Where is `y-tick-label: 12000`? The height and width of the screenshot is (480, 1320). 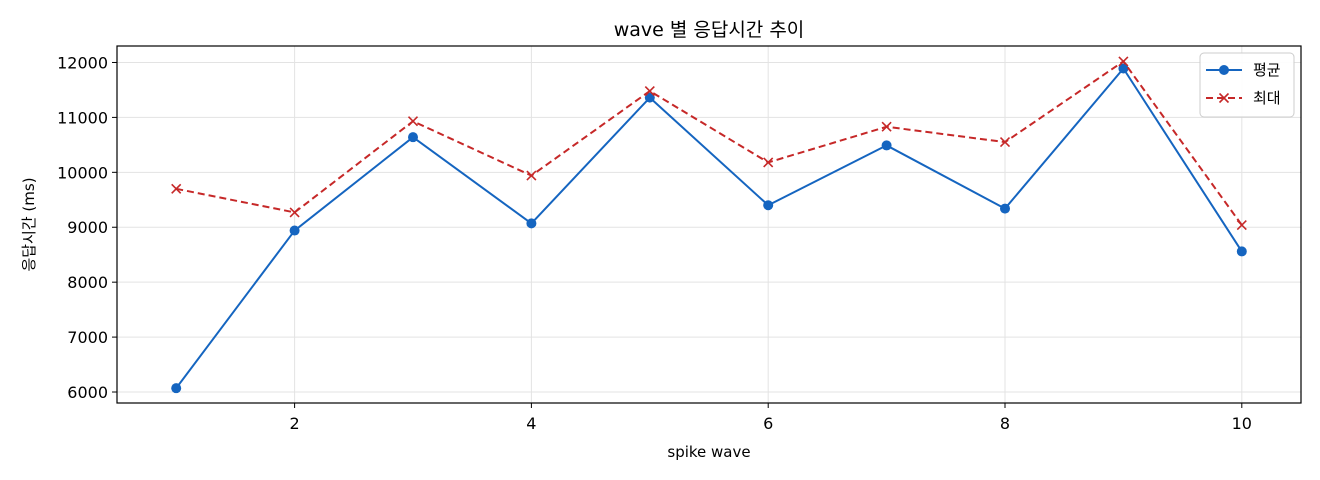
y-tick-label: 12000 is located at coordinates (82, 62).